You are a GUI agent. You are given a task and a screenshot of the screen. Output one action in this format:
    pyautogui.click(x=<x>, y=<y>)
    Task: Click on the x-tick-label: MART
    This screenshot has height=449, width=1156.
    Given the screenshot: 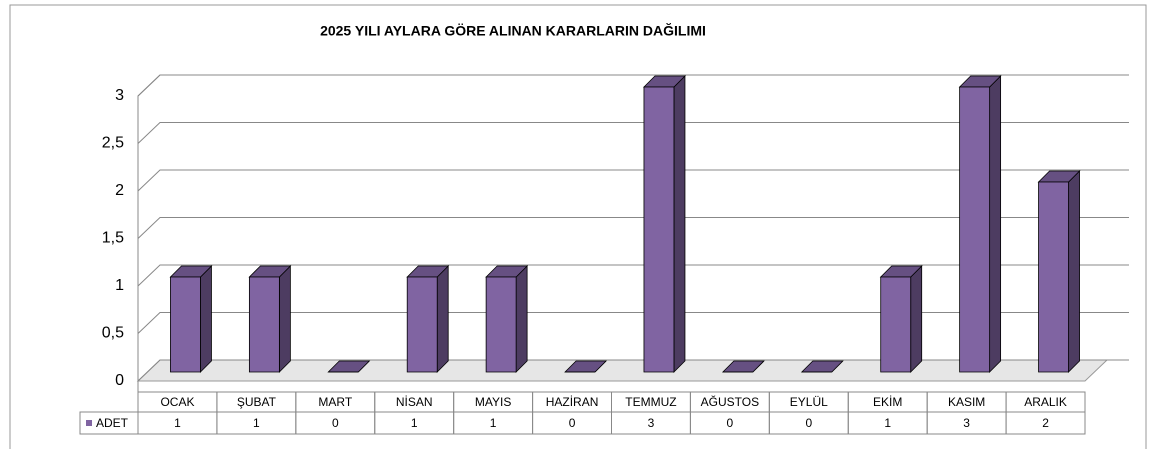 What is the action you would take?
    pyautogui.click(x=335, y=402)
    